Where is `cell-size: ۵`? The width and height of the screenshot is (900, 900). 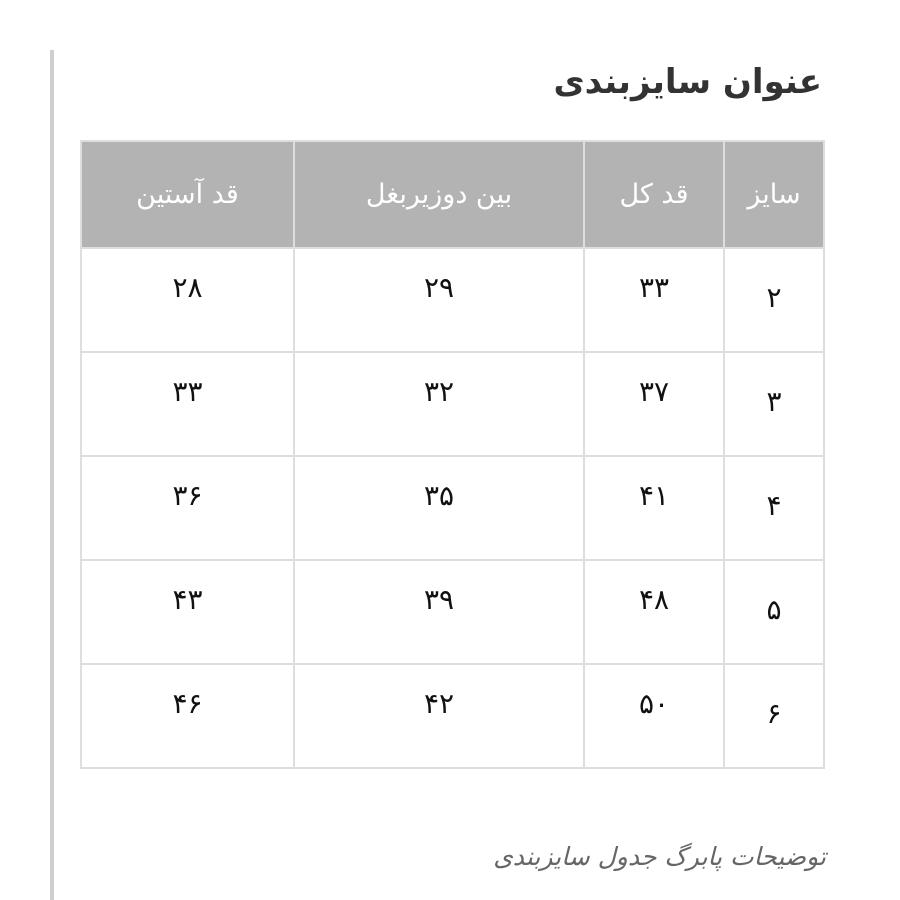 cell-size: ۵ is located at coordinates (774, 612).